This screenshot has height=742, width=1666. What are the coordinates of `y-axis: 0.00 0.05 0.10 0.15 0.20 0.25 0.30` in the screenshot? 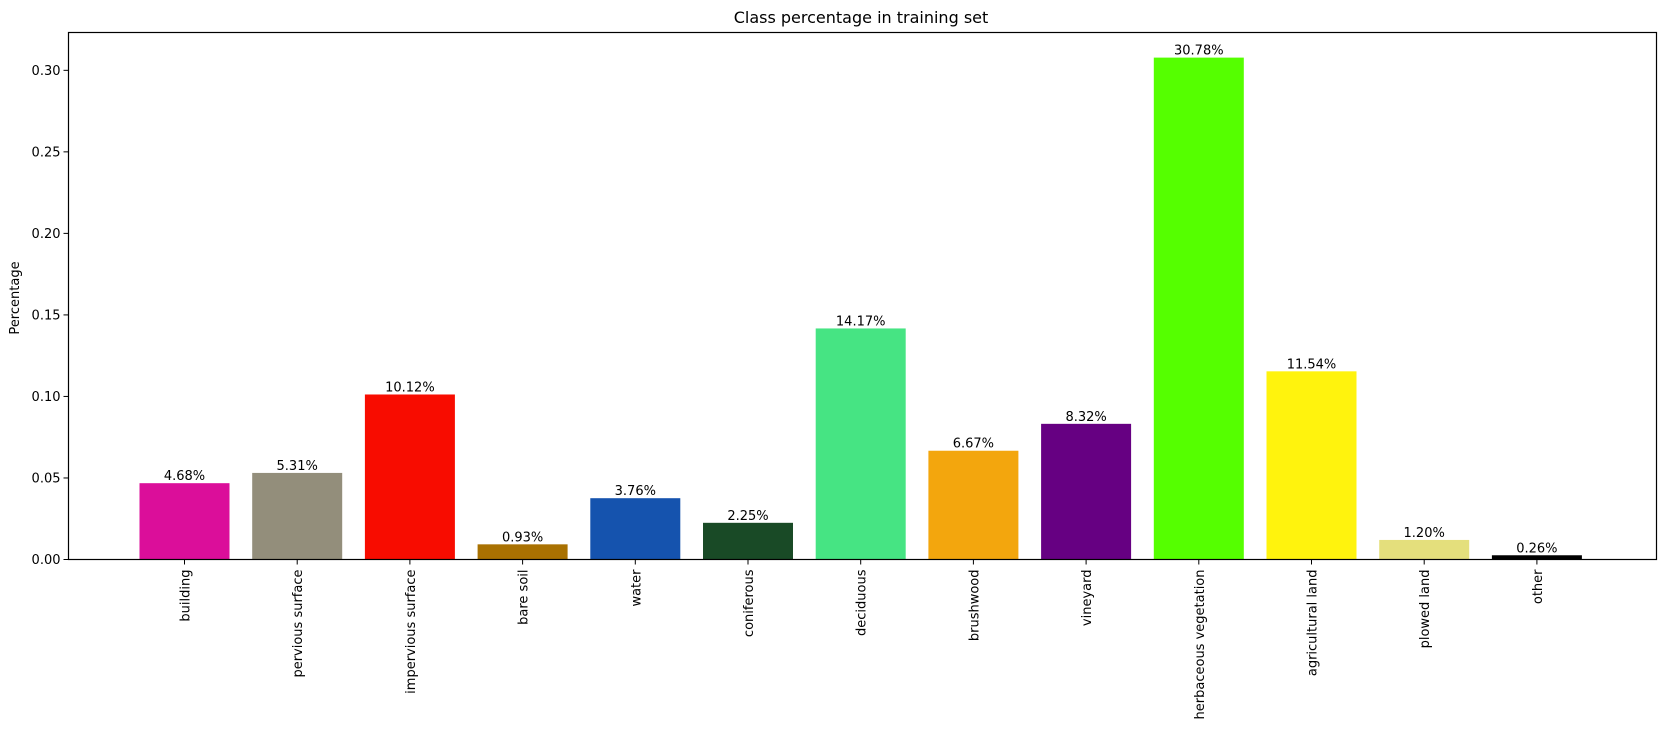 It's located at (50, 316).